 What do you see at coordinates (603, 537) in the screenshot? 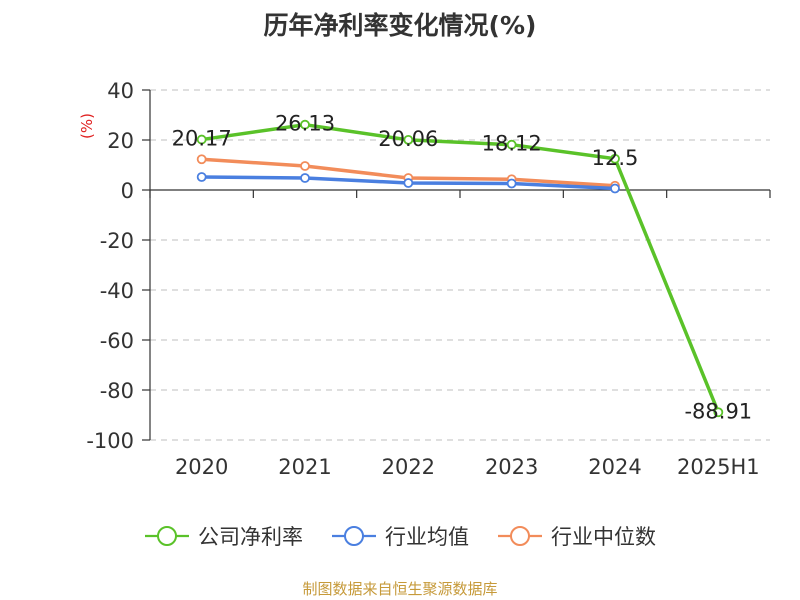
I see `legend-label: 行业中位数` at bounding box center [603, 537].